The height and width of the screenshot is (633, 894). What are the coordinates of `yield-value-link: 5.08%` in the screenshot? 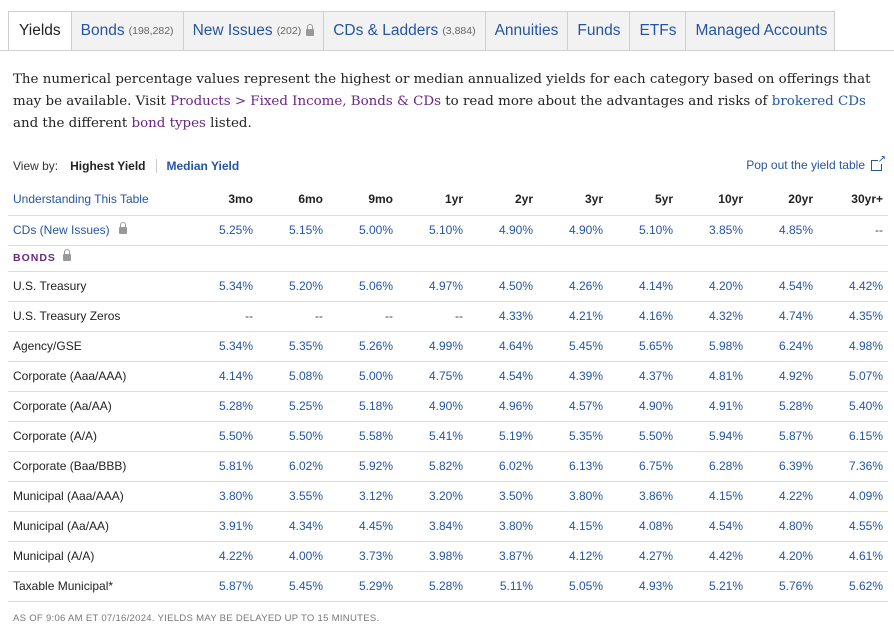 It's located at (293, 376).